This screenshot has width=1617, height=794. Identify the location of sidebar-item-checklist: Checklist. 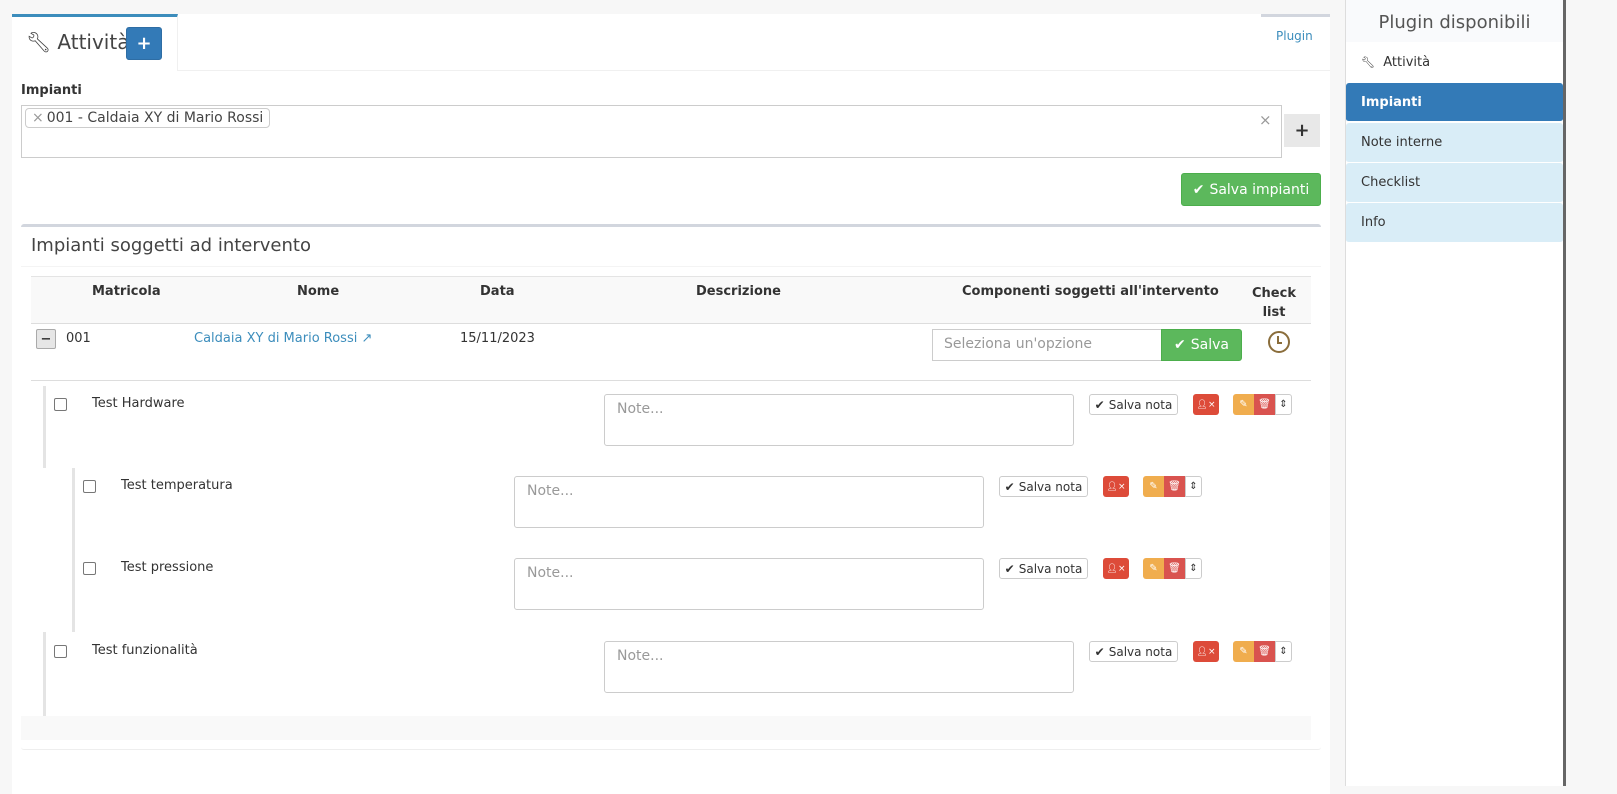
(1454, 183).